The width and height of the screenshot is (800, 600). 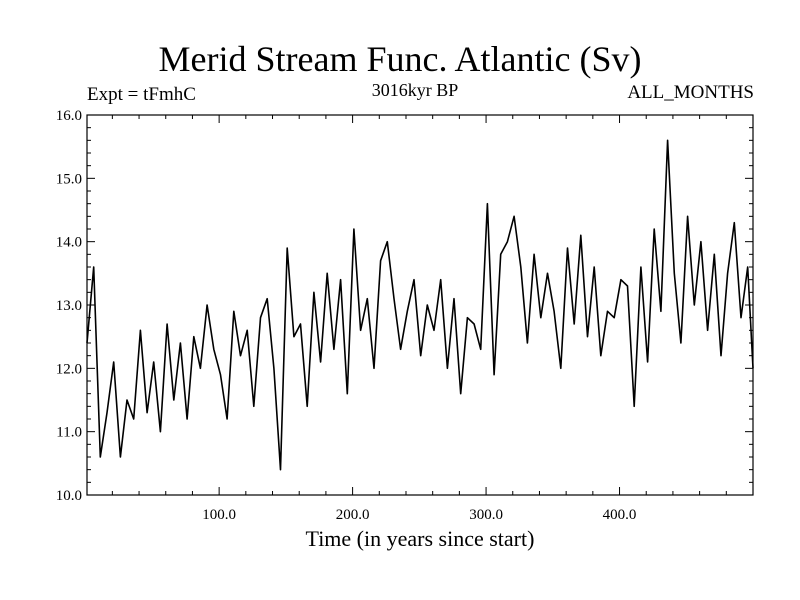 What do you see at coordinates (486, 515) in the screenshot?
I see `x-tick-label: 300.0` at bounding box center [486, 515].